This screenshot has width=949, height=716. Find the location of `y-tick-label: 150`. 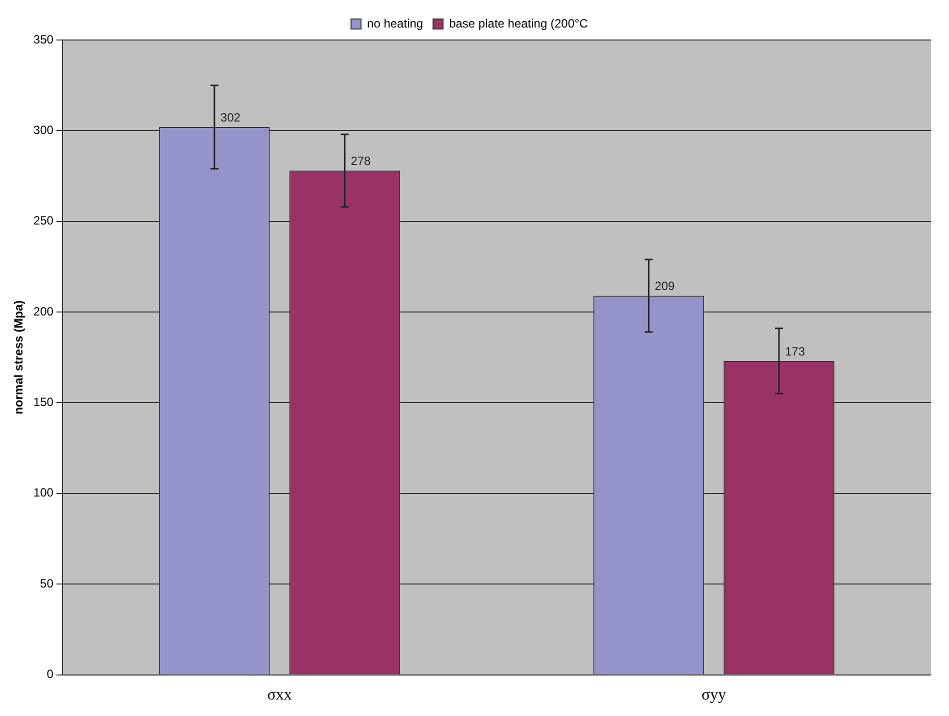

y-tick-label: 150 is located at coordinates (43, 402).